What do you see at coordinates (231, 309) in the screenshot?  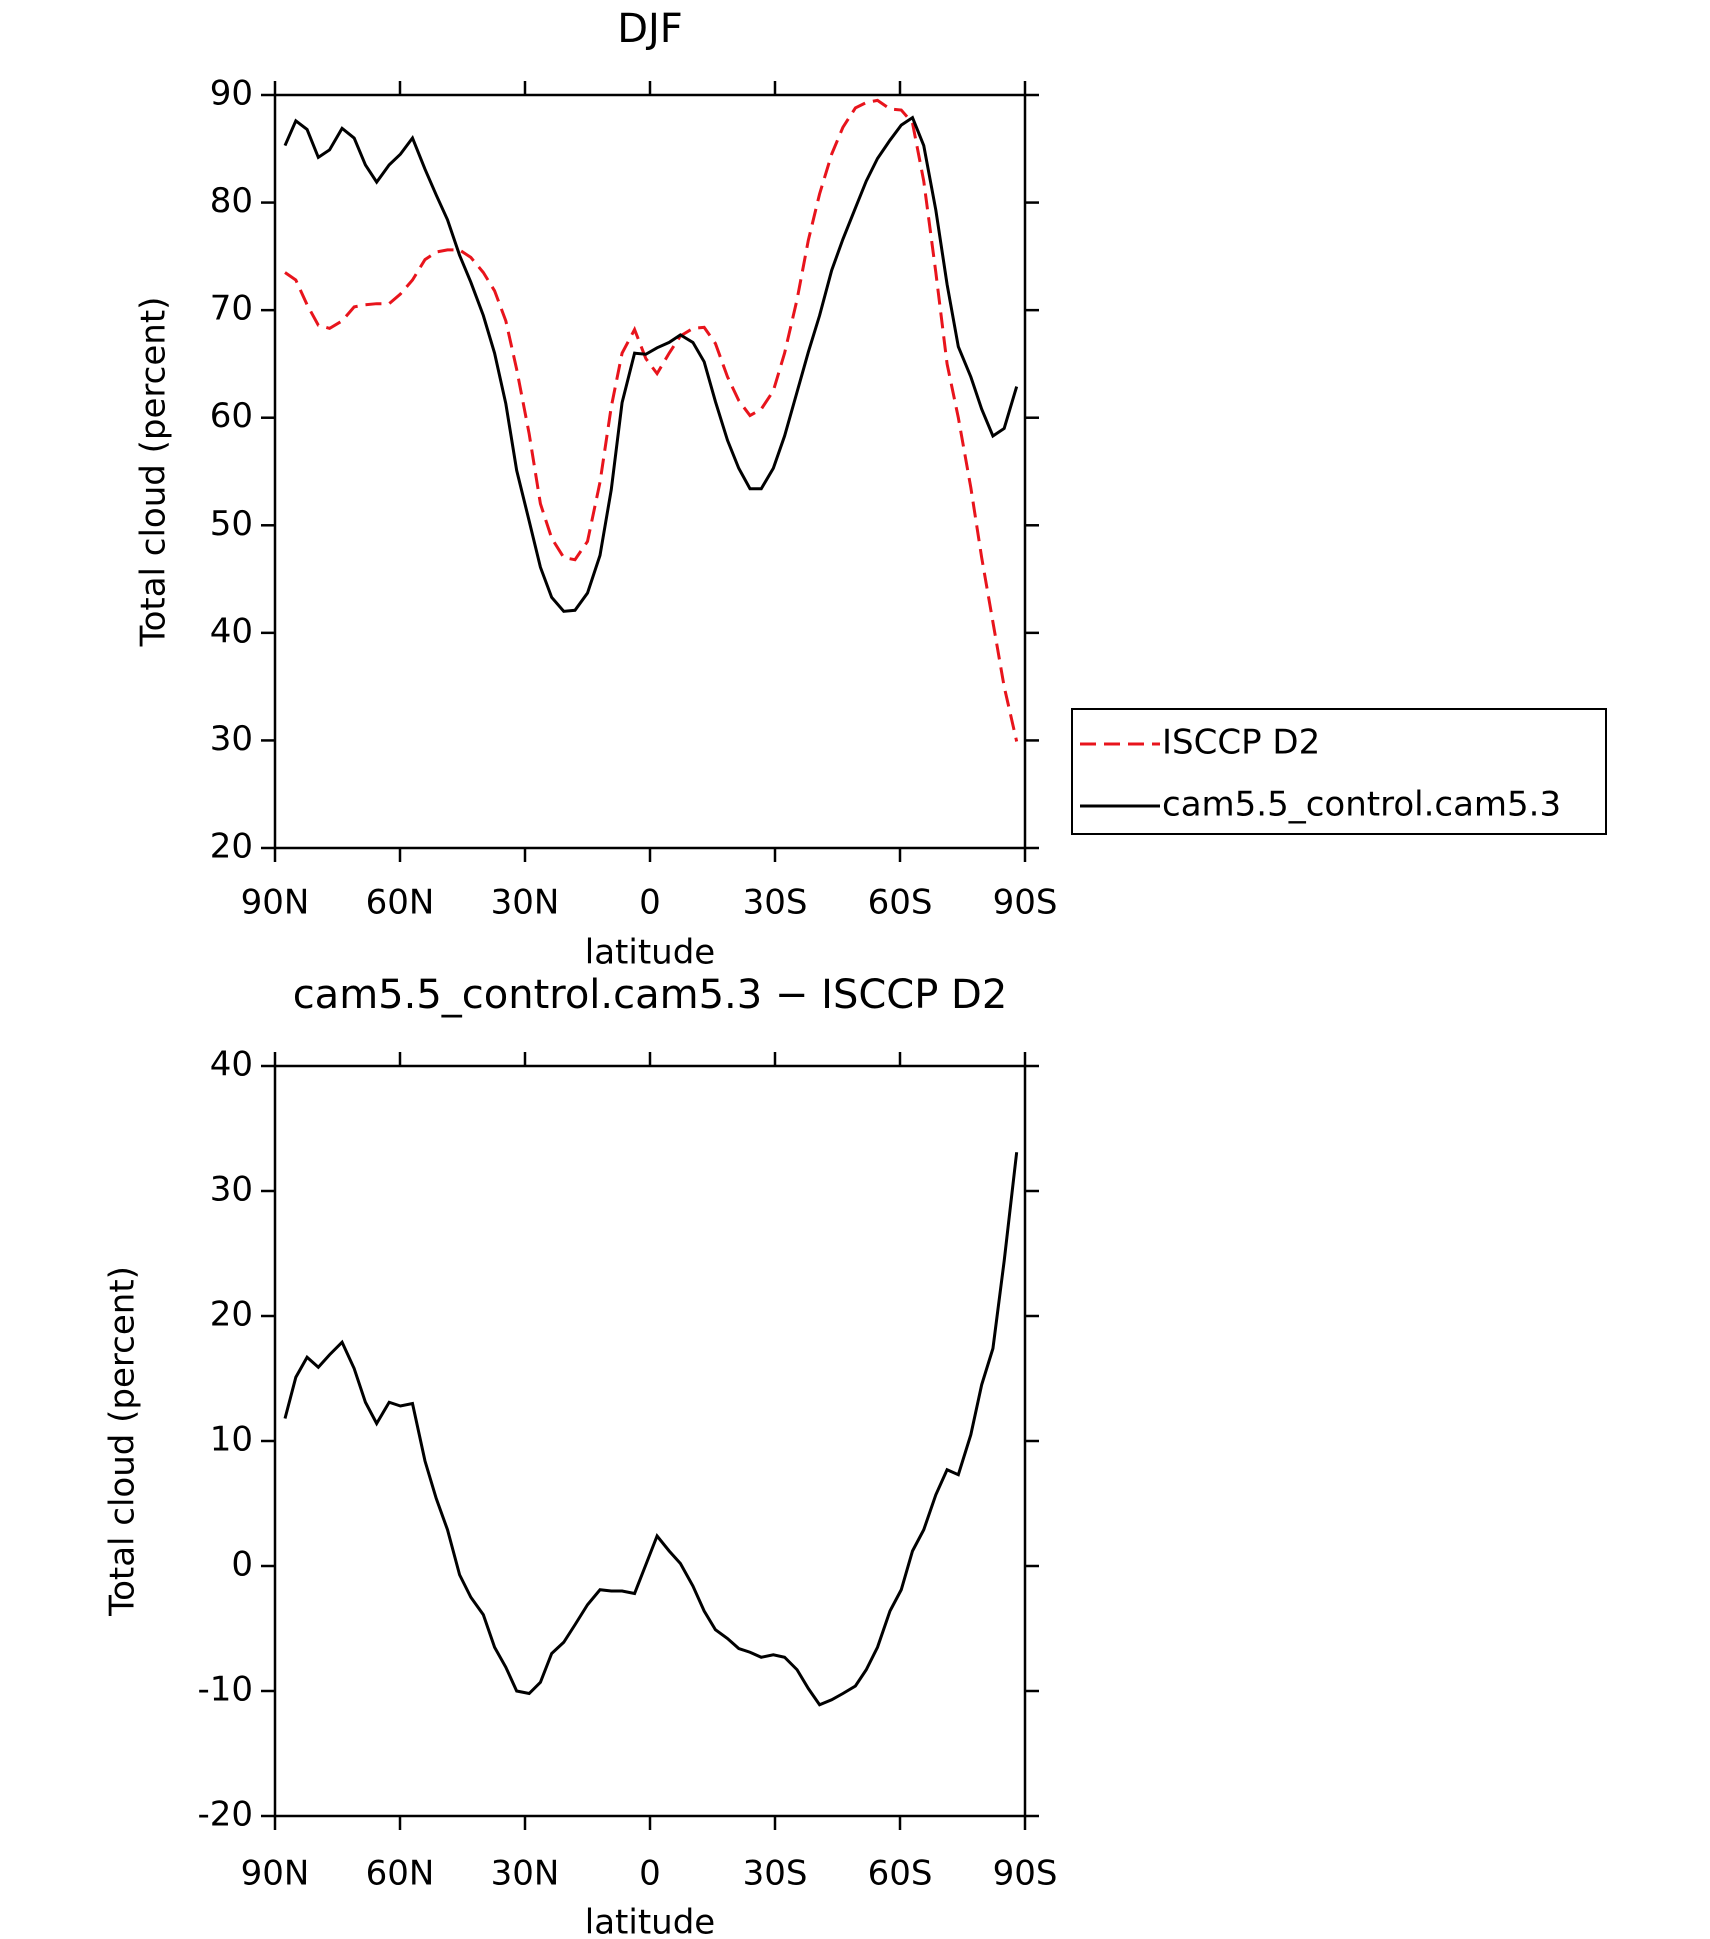 I see `y-tick-label: 70` at bounding box center [231, 309].